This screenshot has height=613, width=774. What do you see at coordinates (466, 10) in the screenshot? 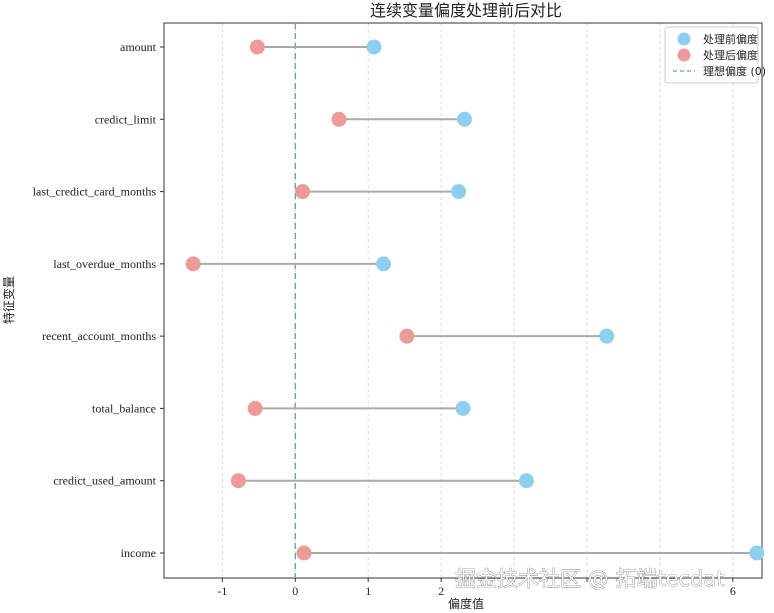
I see `chart-title: 连续变量偏度处理前后对比` at bounding box center [466, 10].